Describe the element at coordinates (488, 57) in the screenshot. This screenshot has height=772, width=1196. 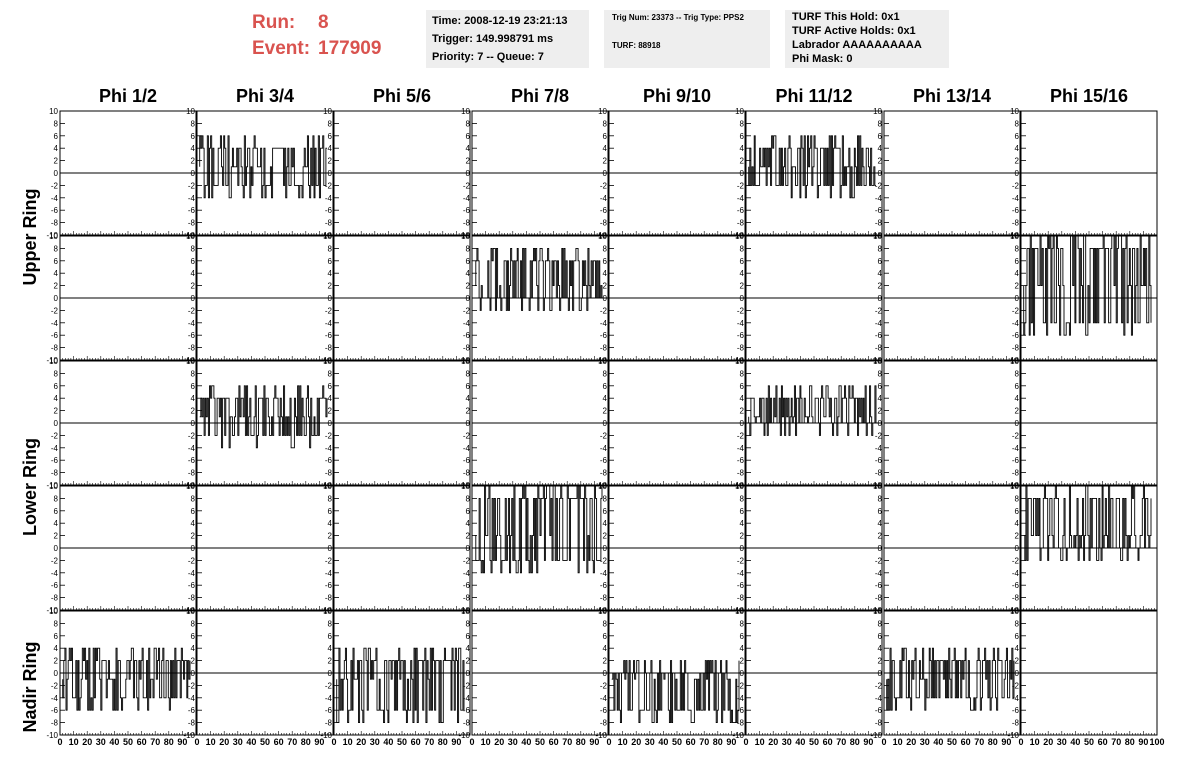
I see `priority-text: Priority: 7 -- Queue: 7` at that location.